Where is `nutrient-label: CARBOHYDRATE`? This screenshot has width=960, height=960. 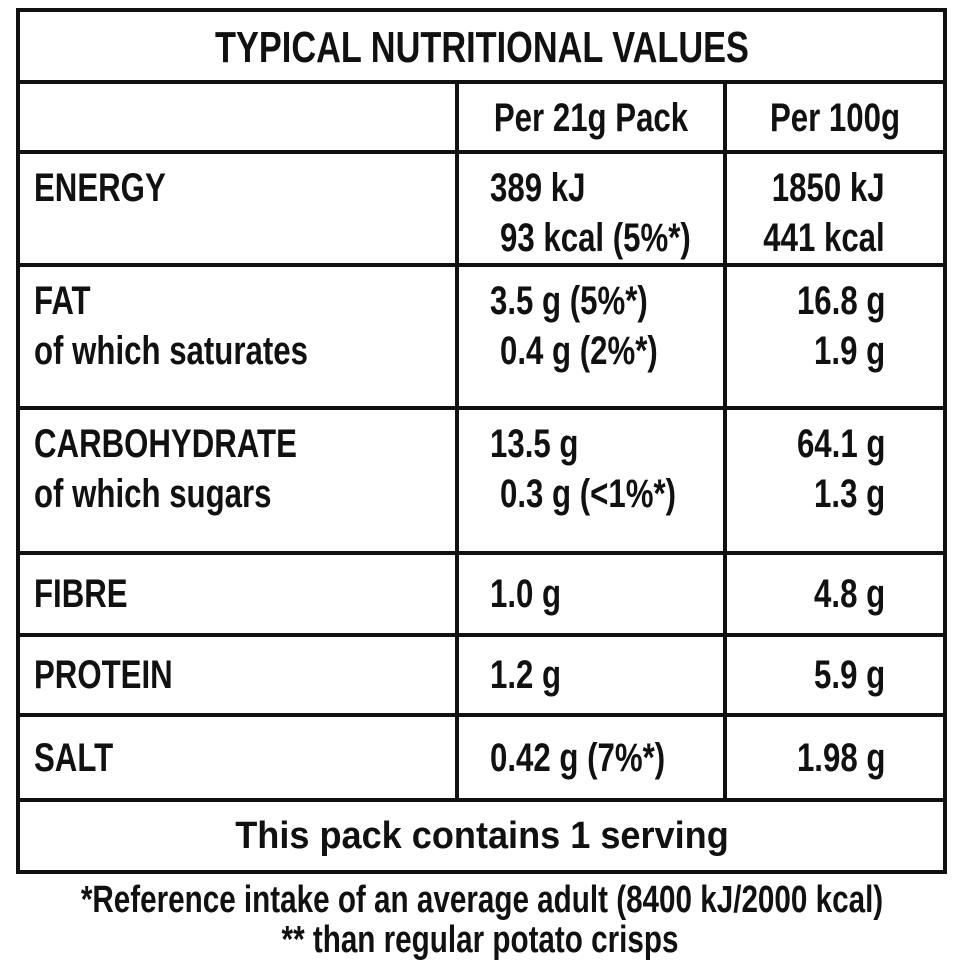
nutrient-label: CARBOHYDRATE is located at coordinates (165, 444).